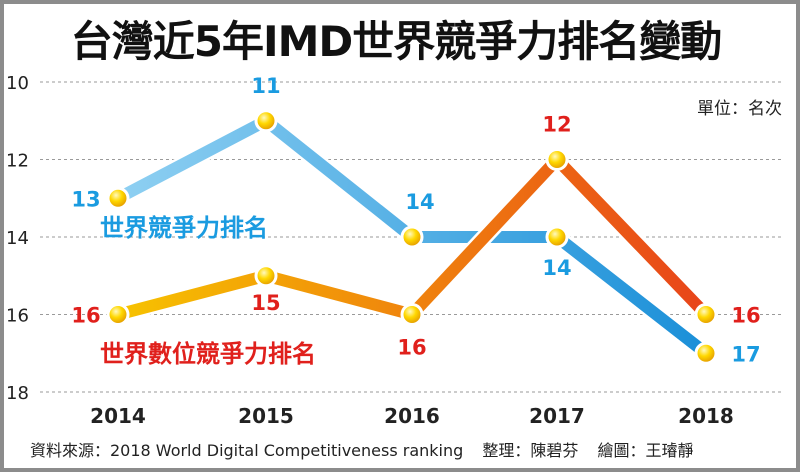 Image resolution: width=800 pixels, height=472 pixels. What do you see at coordinates (208, 354) in the screenshot?
I see `series-name: 世界數位競爭力排名` at bounding box center [208, 354].